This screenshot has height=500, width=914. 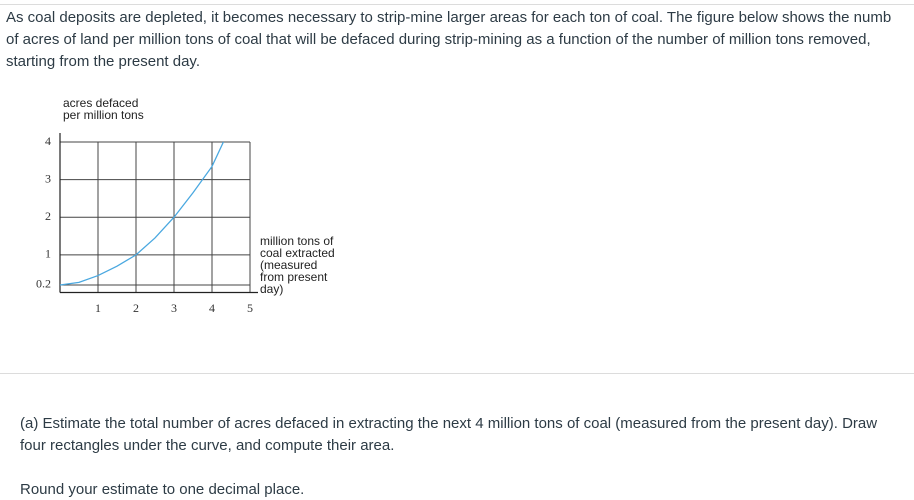 What do you see at coordinates (48, 141) in the screenshot?
I see `y-tick-label: 4` at bounding box center [48, 141].